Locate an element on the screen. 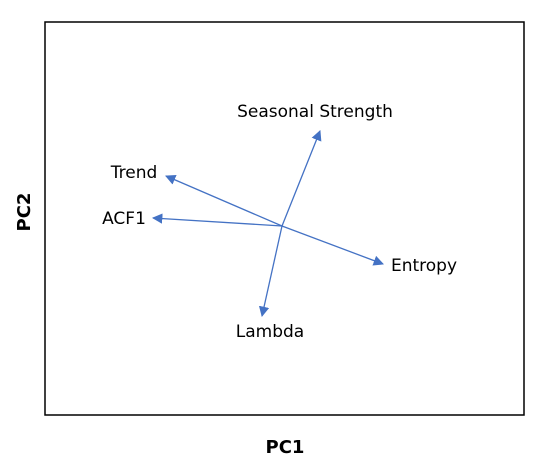 The width and height of the screenshot is (544, 462). y-axis-label: PC2 is located at coordinates (24, 212).